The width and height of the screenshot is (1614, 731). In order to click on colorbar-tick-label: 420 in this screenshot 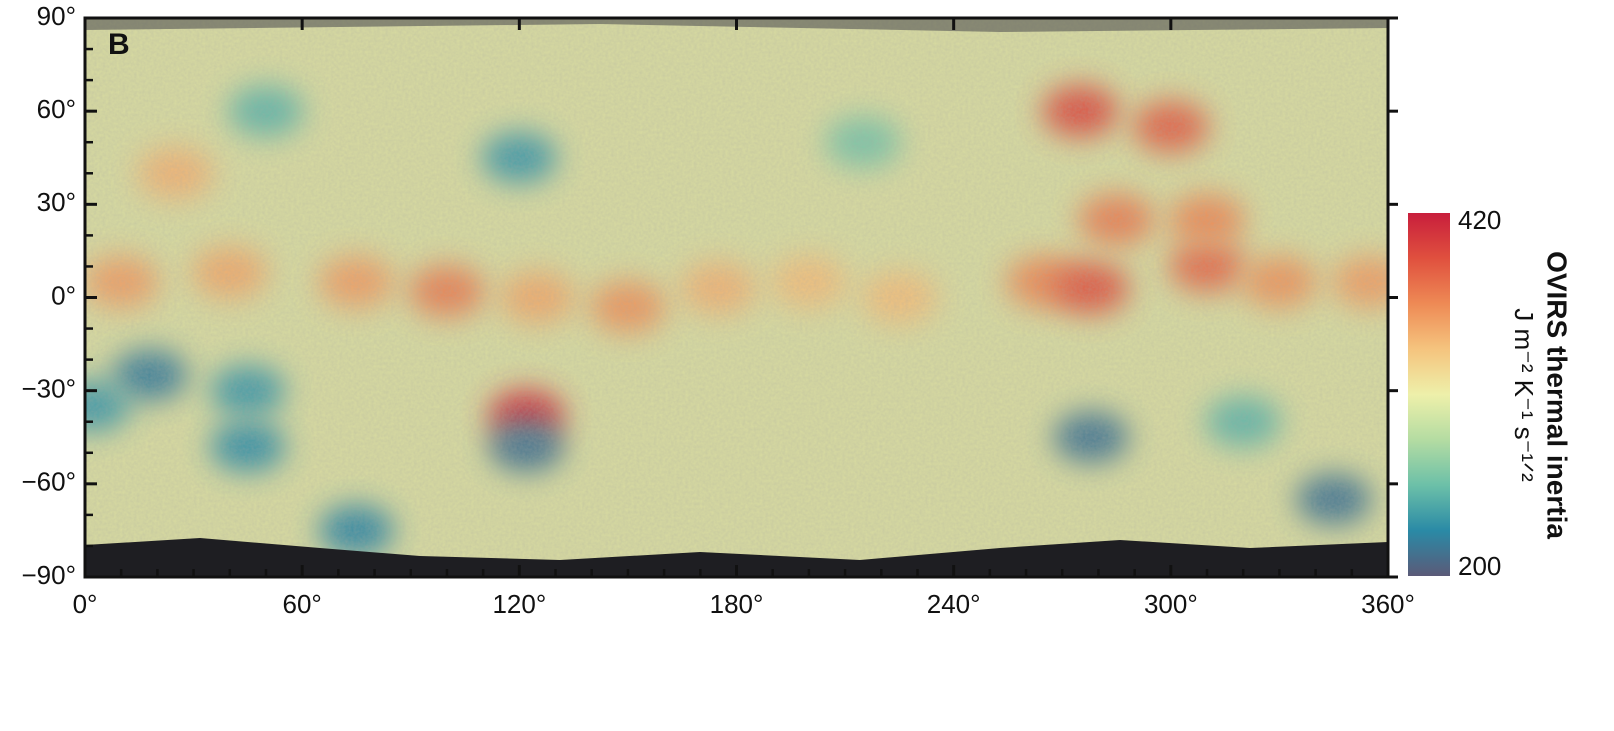, I will do `click(1479, 220)`.